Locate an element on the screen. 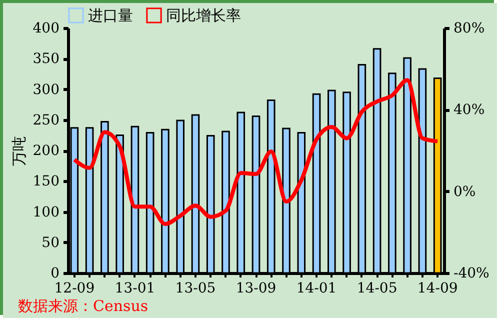 Image resolution: width=500 pixels, height=321 pixels. legend-label: 进口量 is located at coordinates (110, 15).